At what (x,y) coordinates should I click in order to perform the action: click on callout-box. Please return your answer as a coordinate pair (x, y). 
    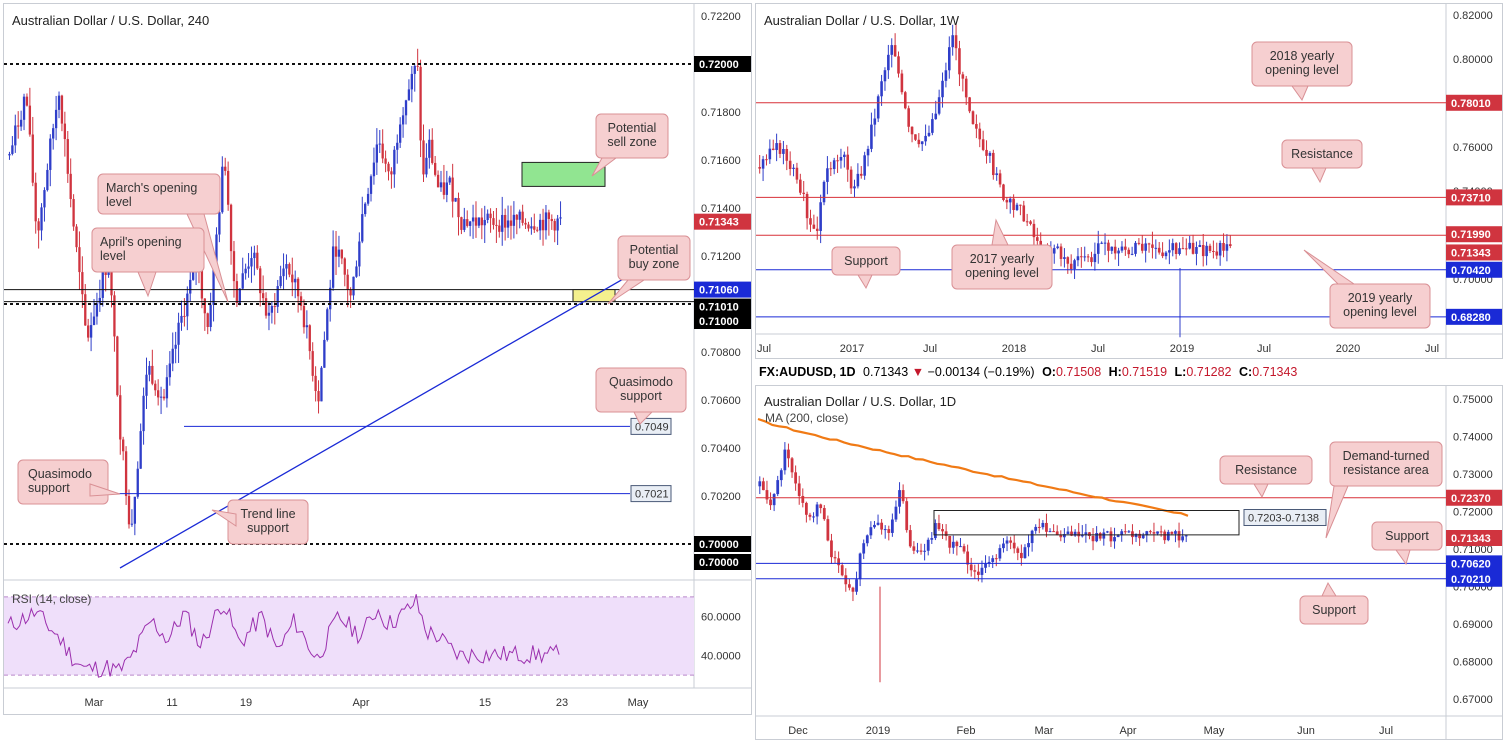
    Looking at the image, I should click on (632, 136).